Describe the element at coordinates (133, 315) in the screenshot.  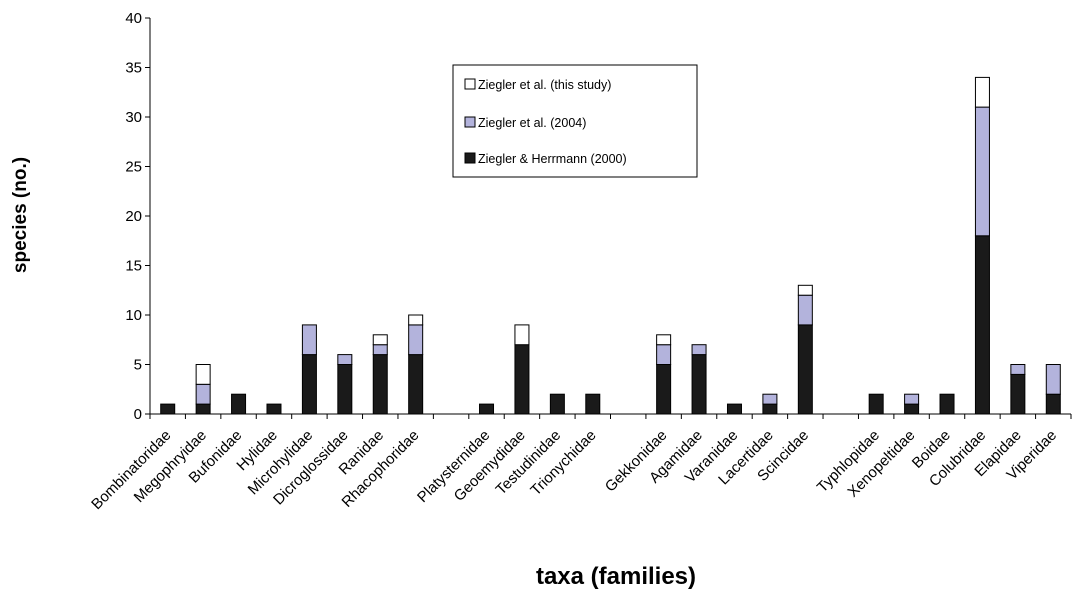
I see `y-tick-label: 10` at that location.